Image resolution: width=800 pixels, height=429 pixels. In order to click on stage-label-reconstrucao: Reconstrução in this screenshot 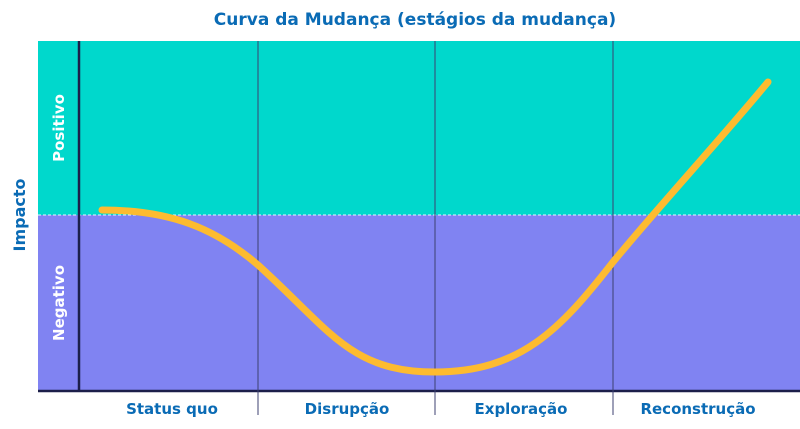, I will do `click(697, 409)`.